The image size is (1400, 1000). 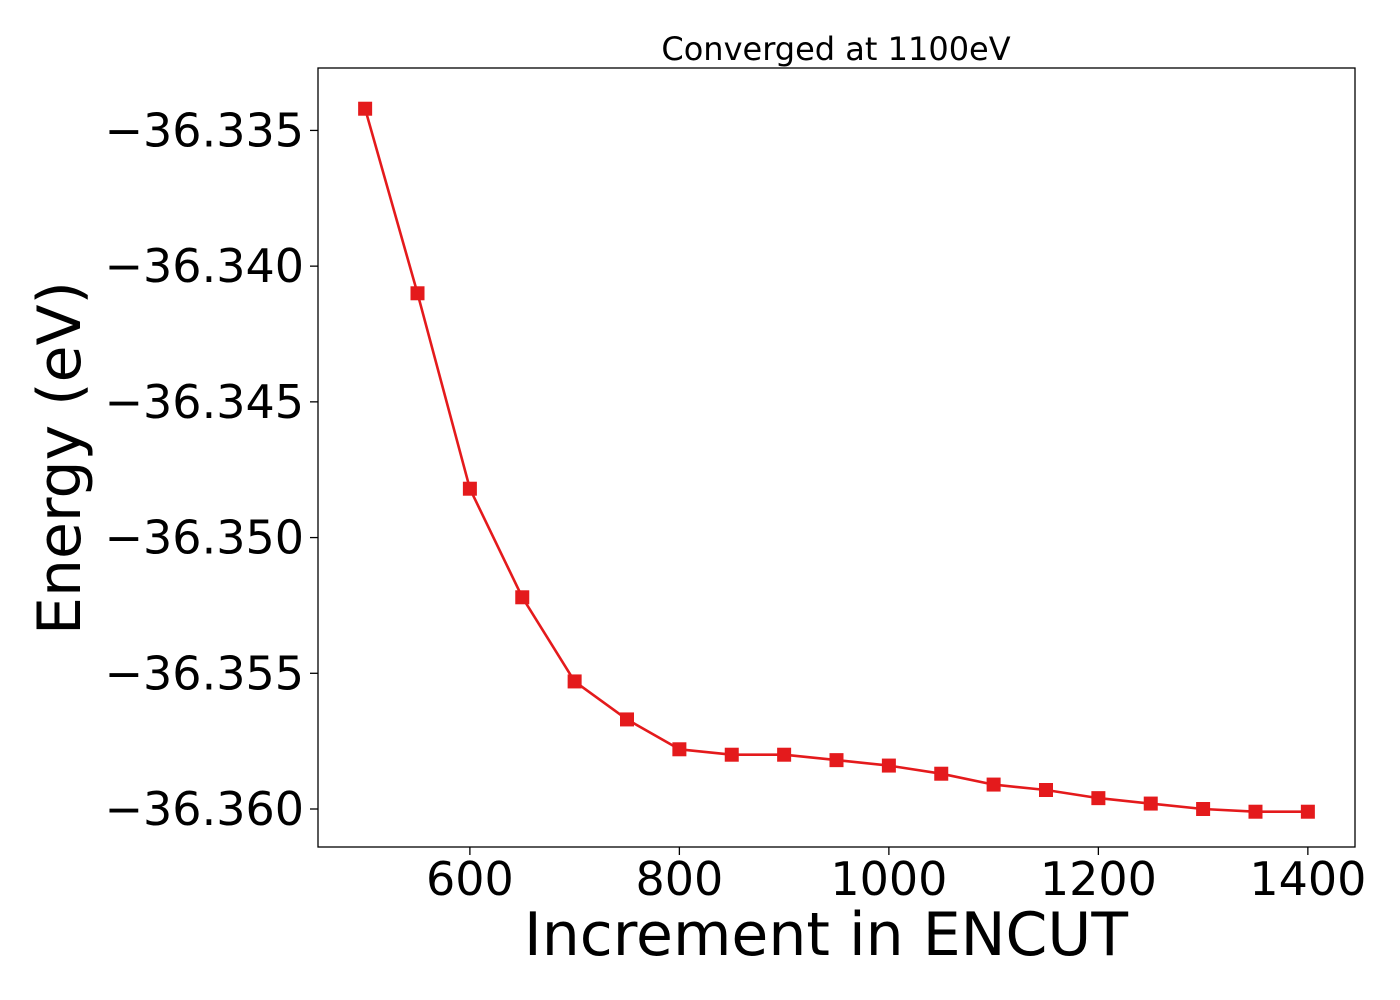 I want to click on x-tick-label: 1000, so click(x=888, y=879).